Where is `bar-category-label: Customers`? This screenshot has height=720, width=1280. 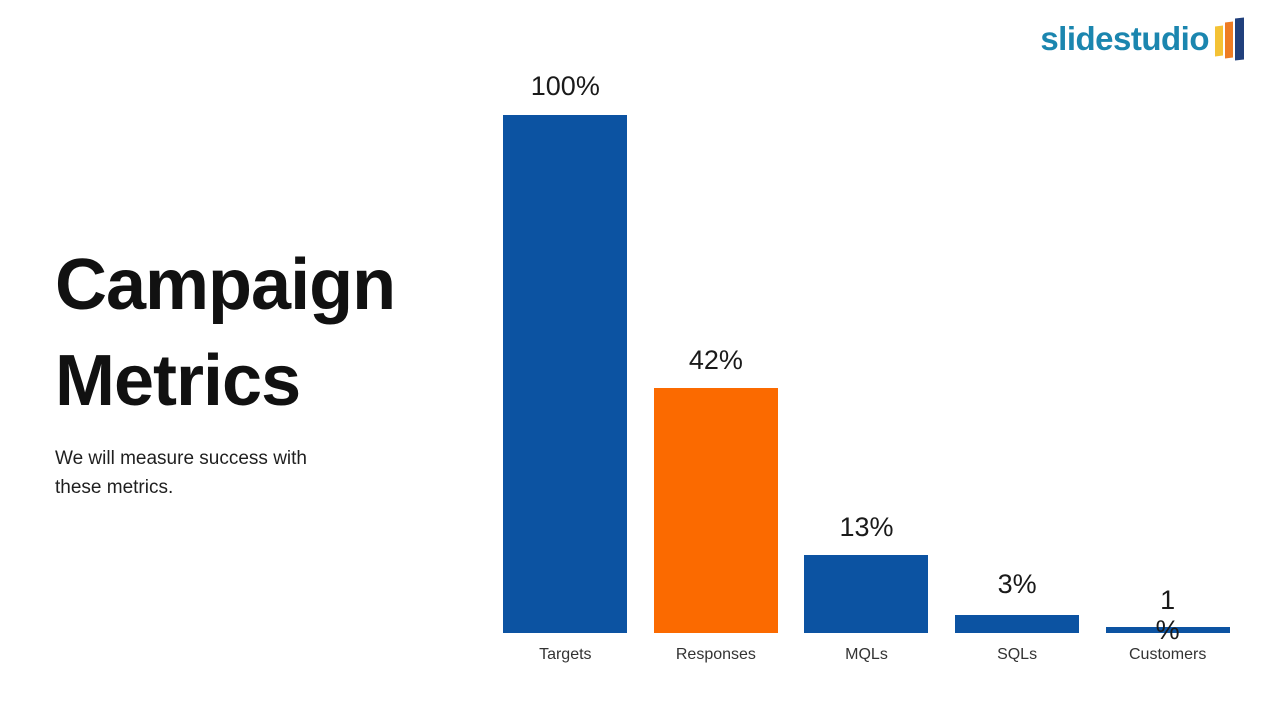 bar-category-label: Customers is located at coordinates (1167, 654).